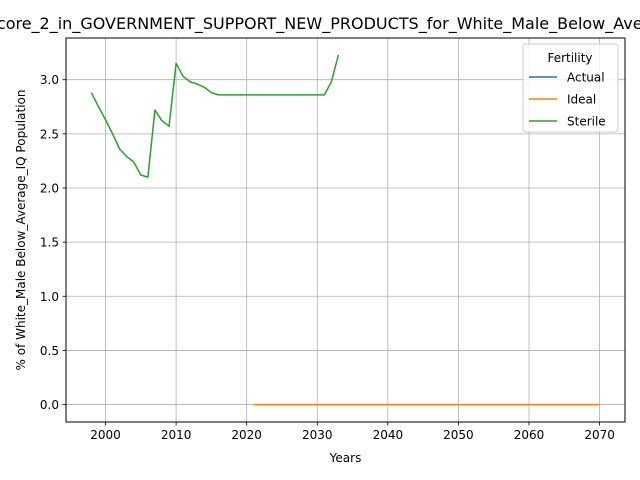 The image size is (640, 480). Describe the element at coordinates (49, 351) in the screenshot. I see `y-tick-label: 0.5` at that location.